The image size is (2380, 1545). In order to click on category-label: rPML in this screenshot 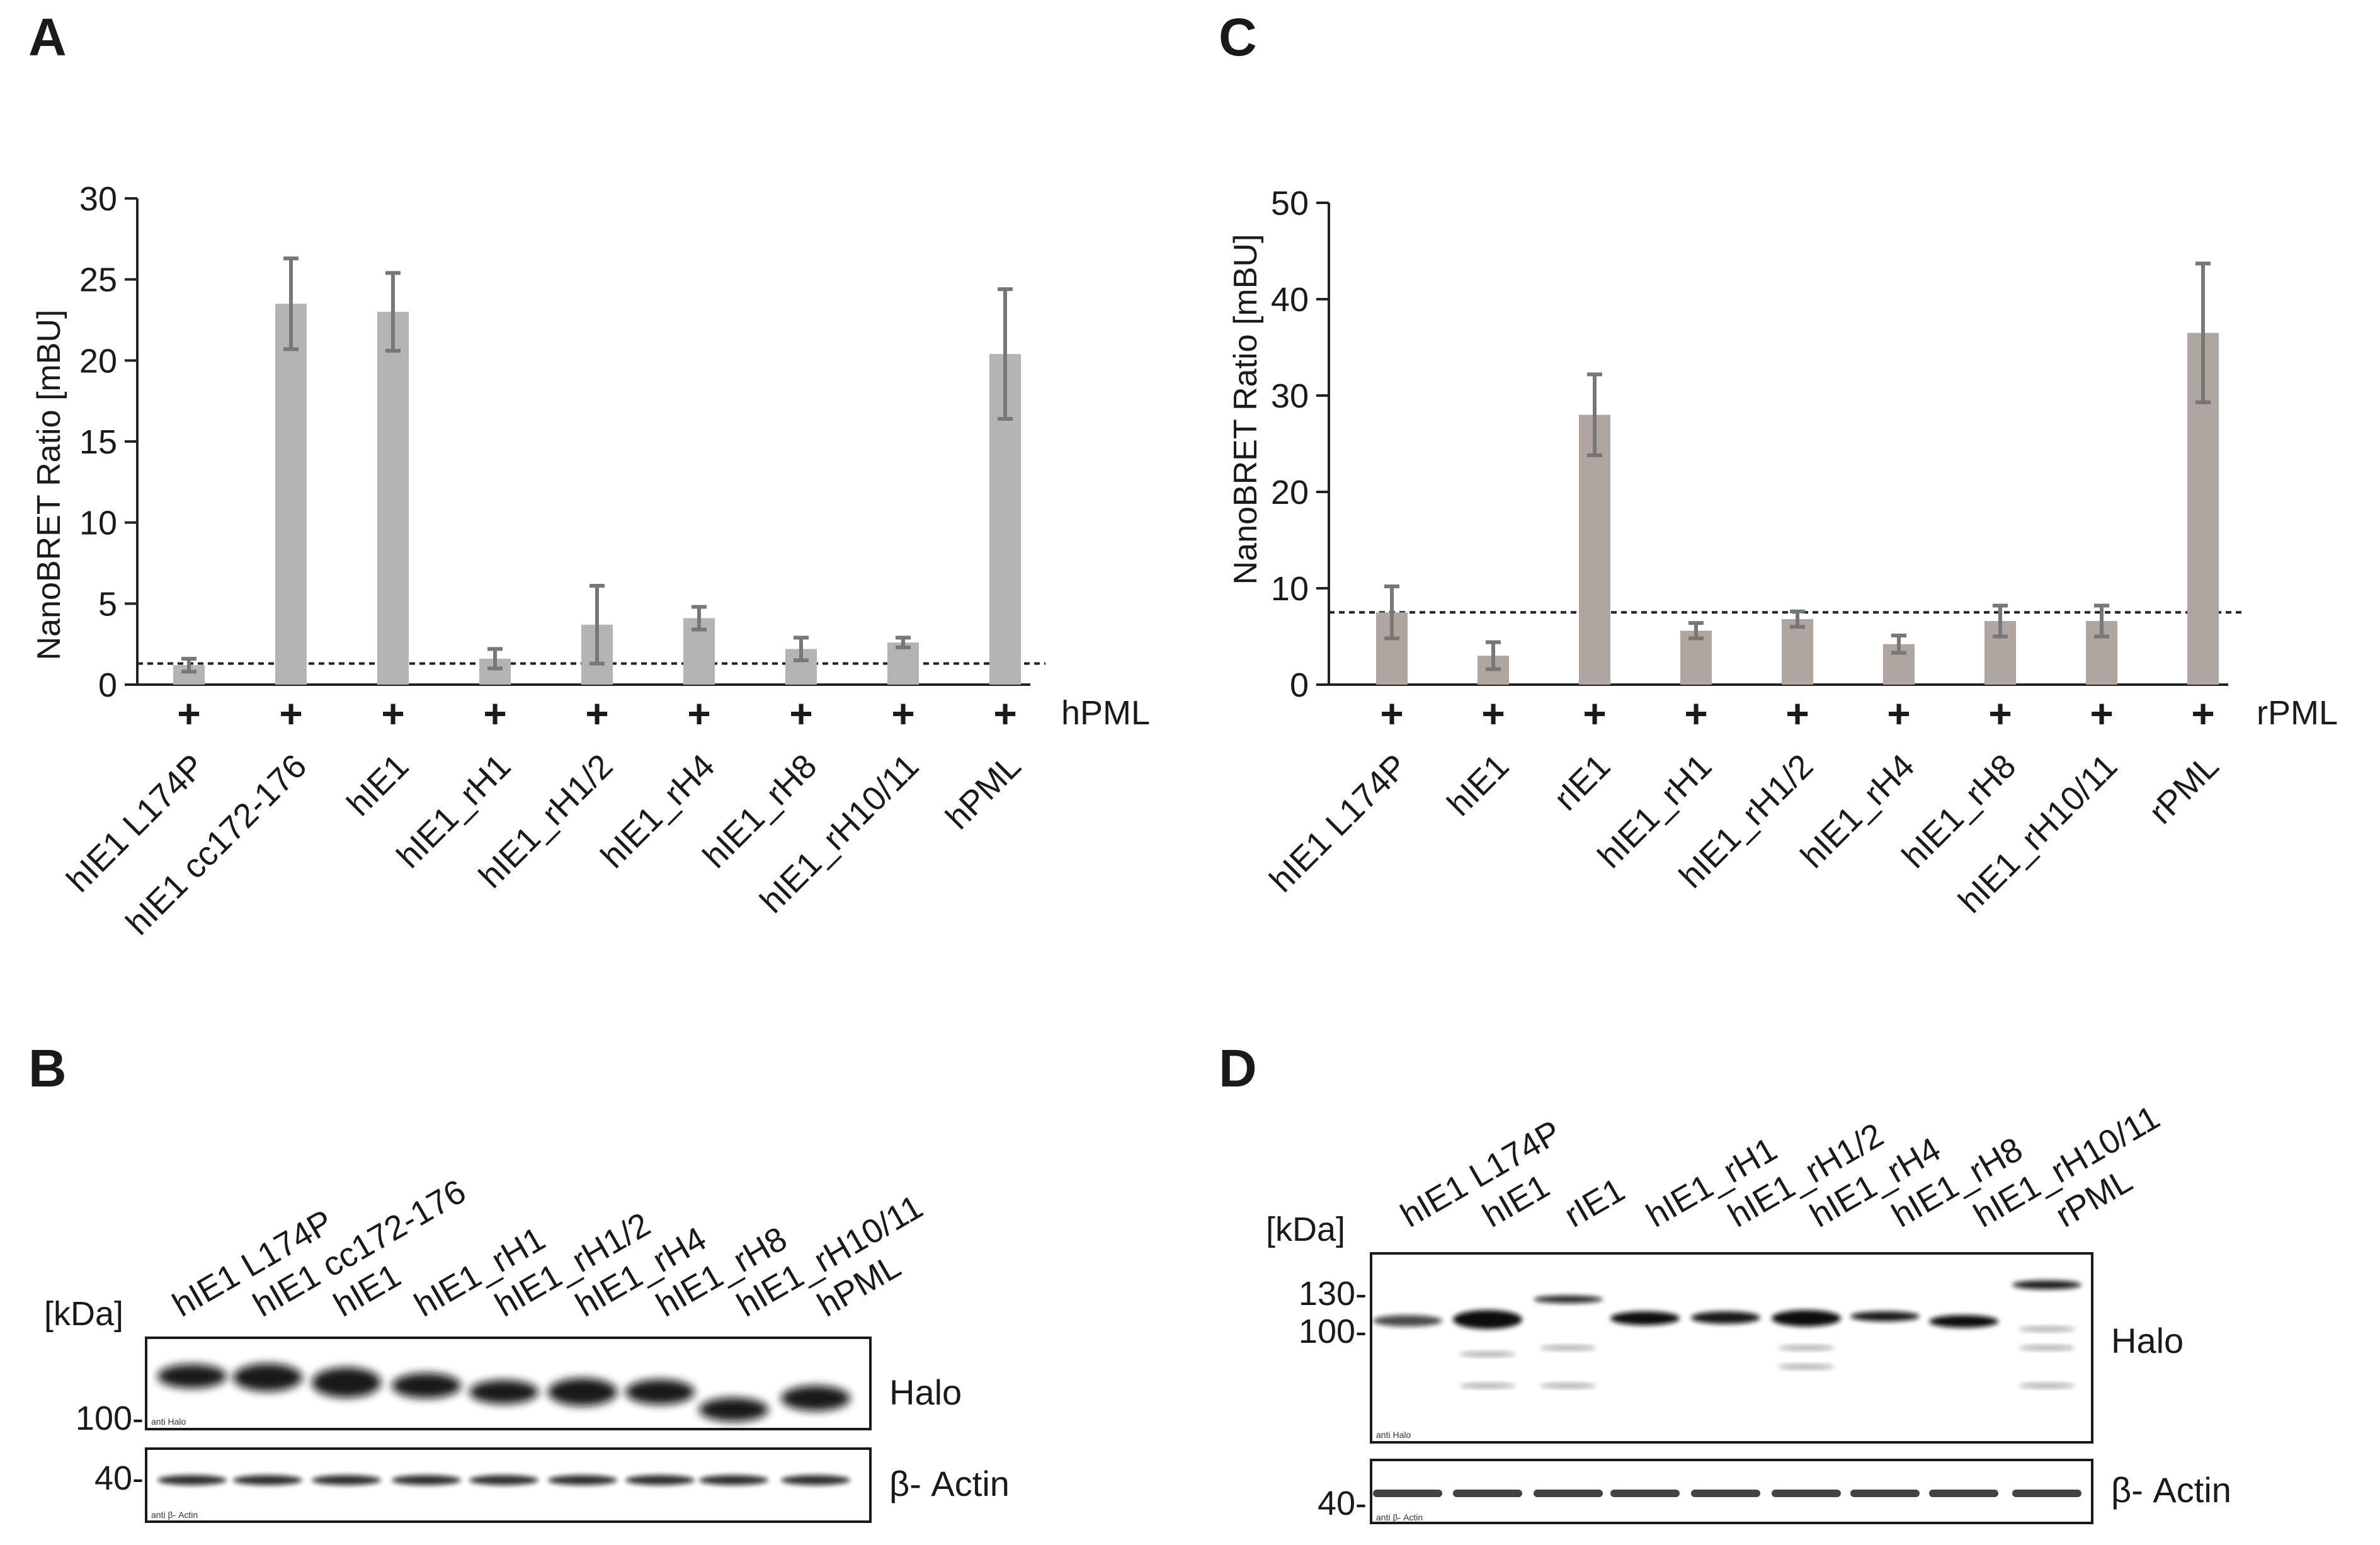, I will do `click(2184, 789)`.